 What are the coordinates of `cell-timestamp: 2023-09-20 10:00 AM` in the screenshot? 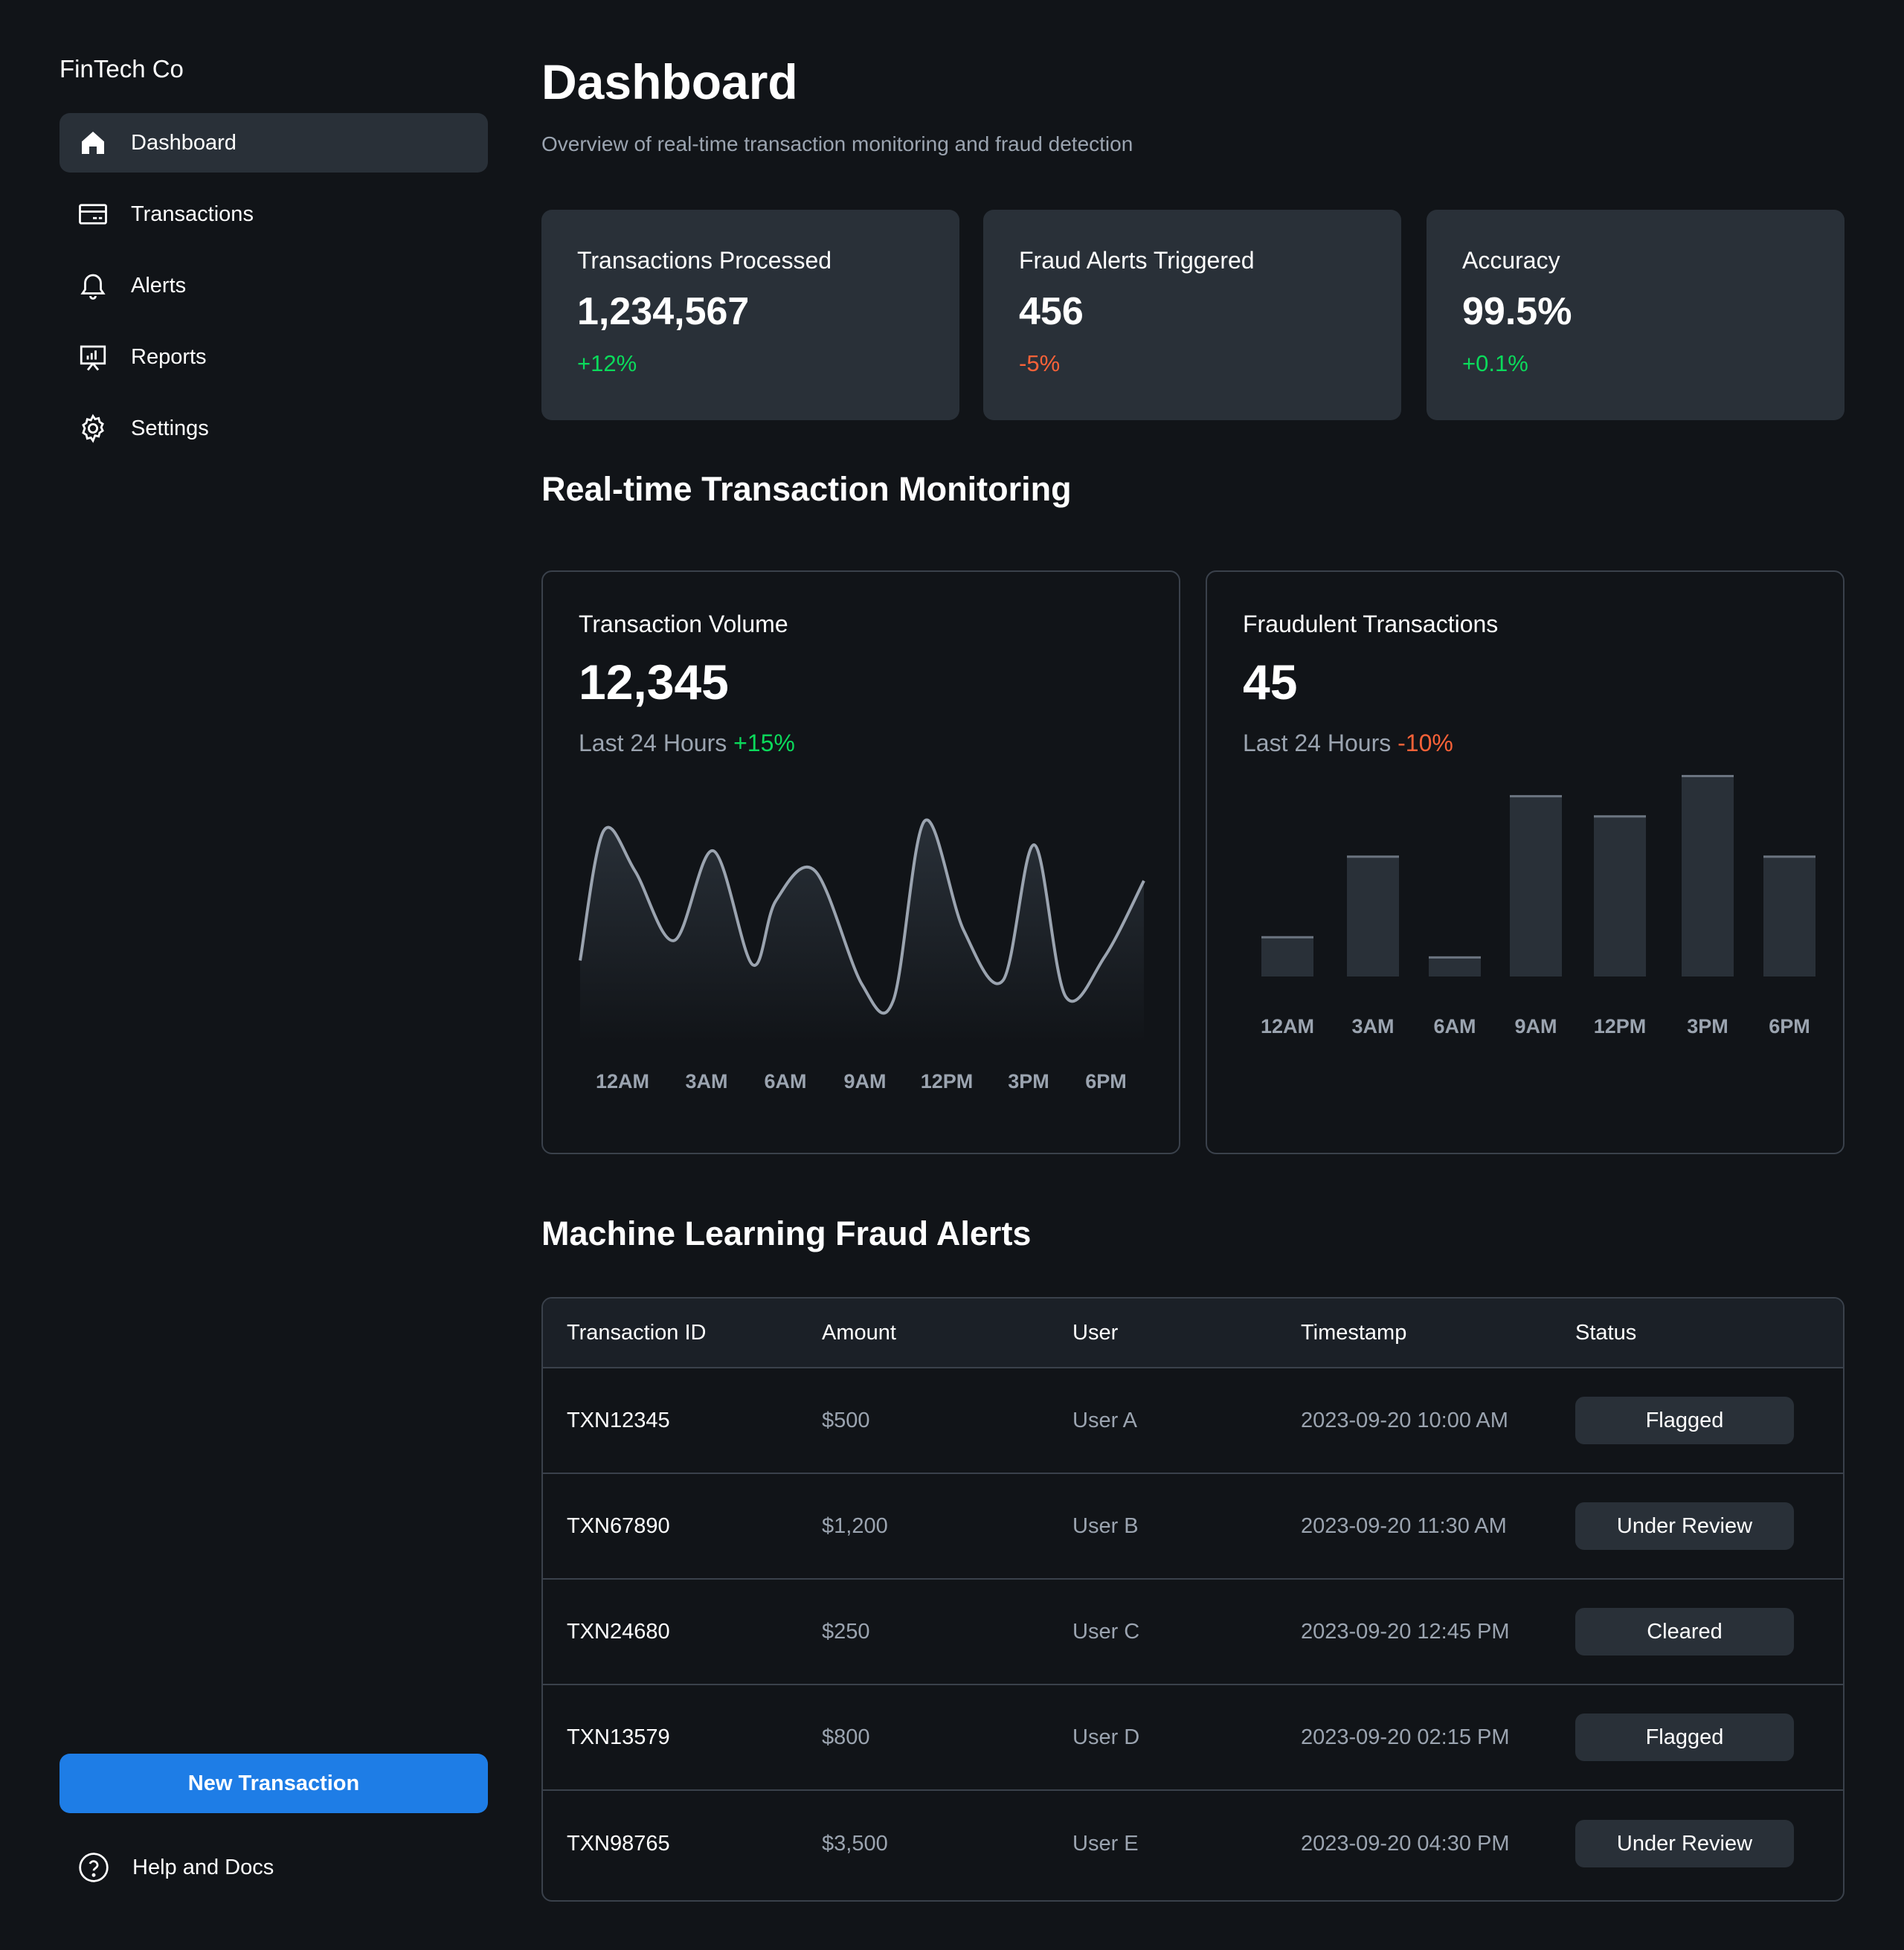 It's located at (1404, 1420).